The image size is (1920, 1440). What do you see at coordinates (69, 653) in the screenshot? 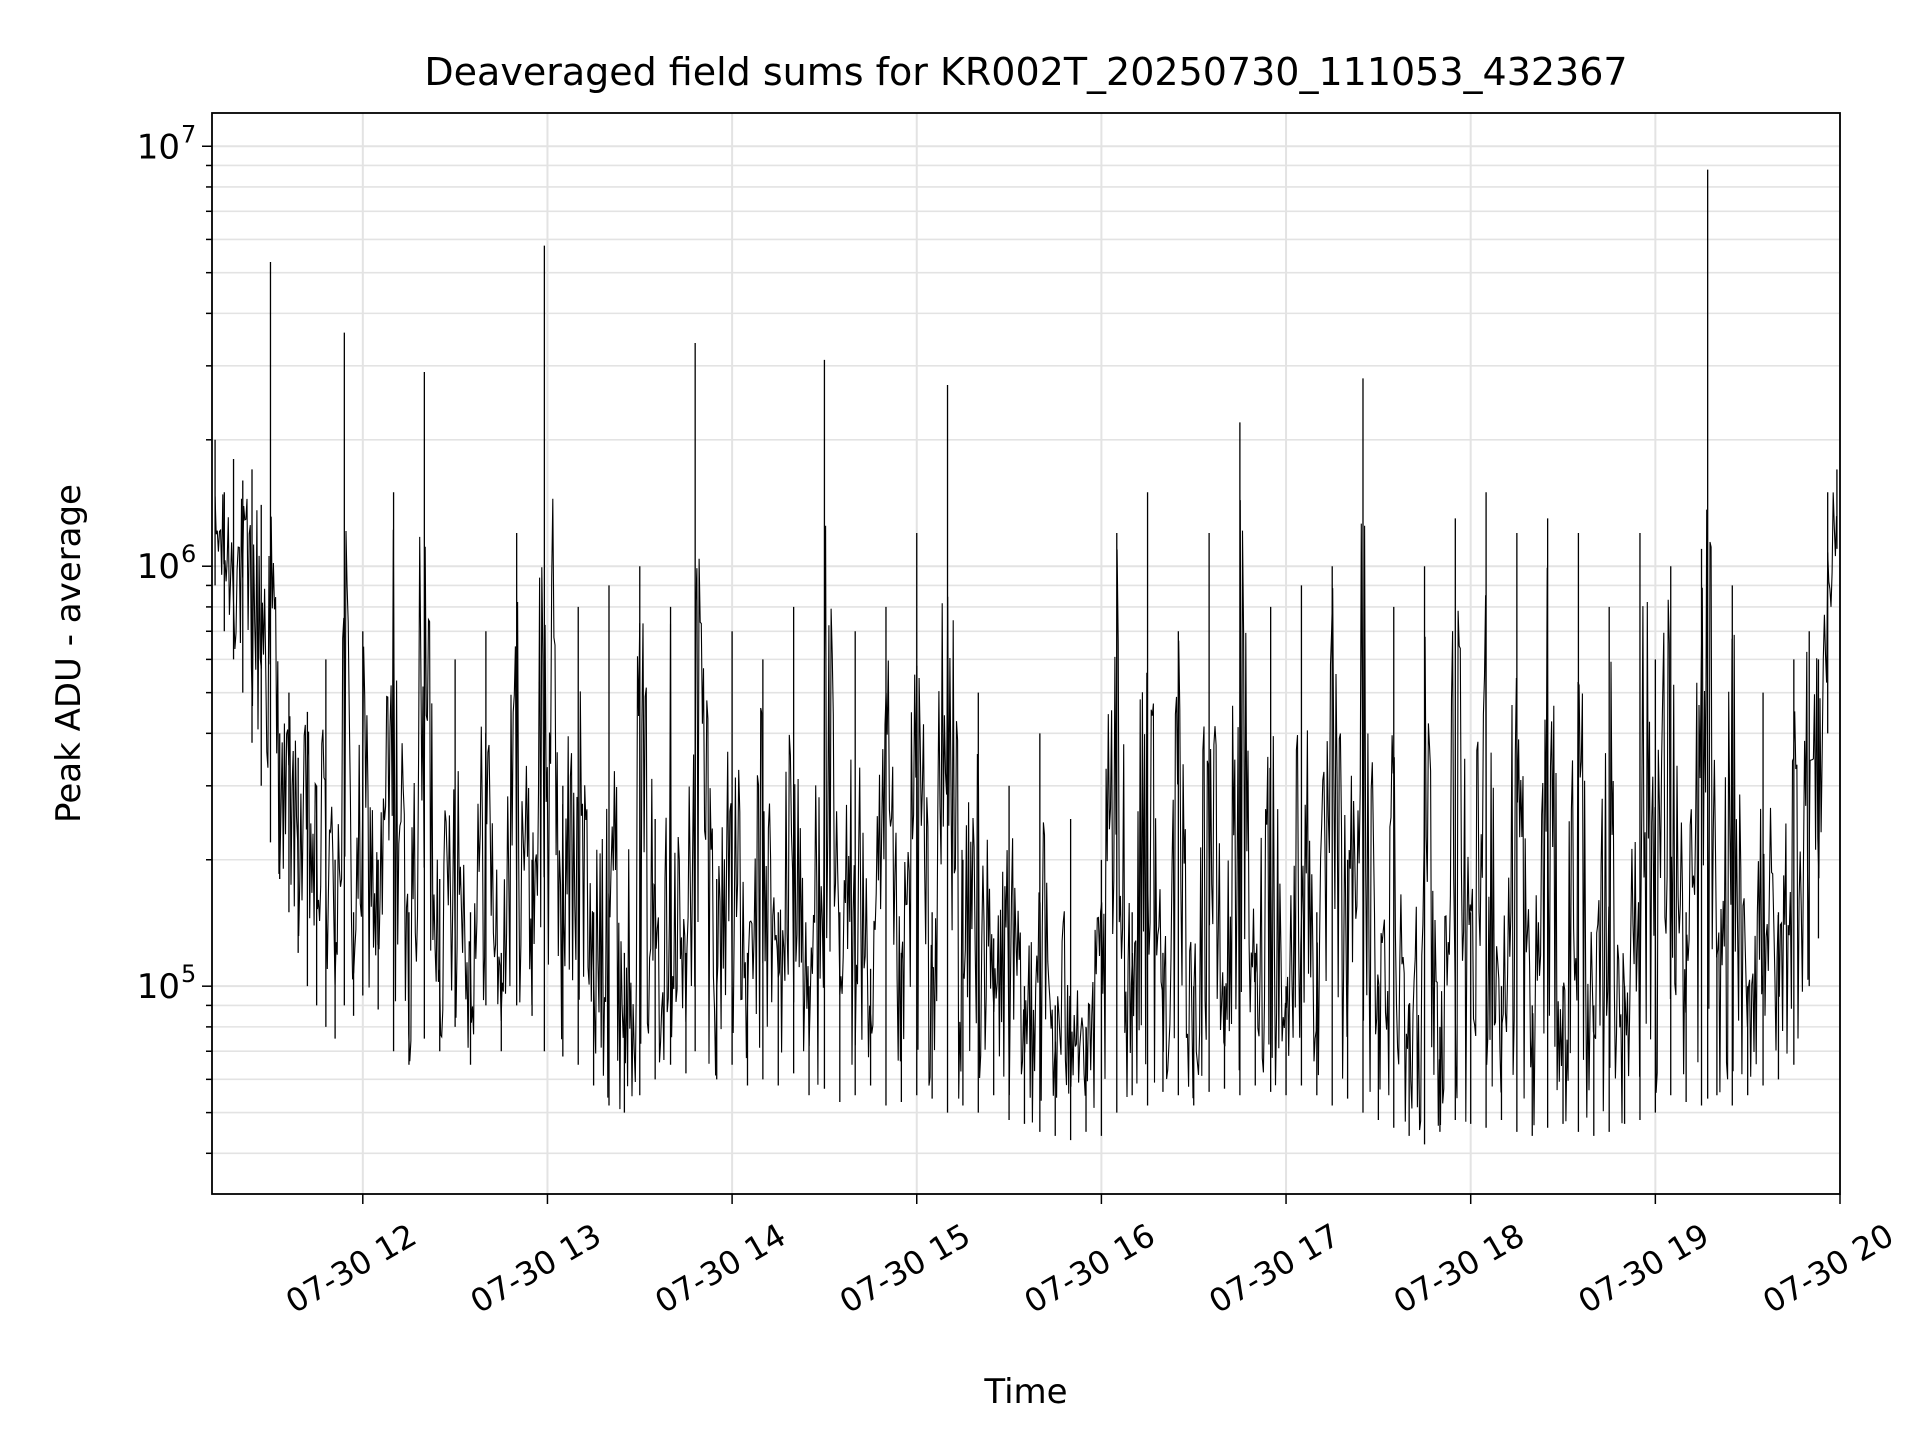
I see `y-axis-label: Peak ADU - average` at bounding box center [69, 653].